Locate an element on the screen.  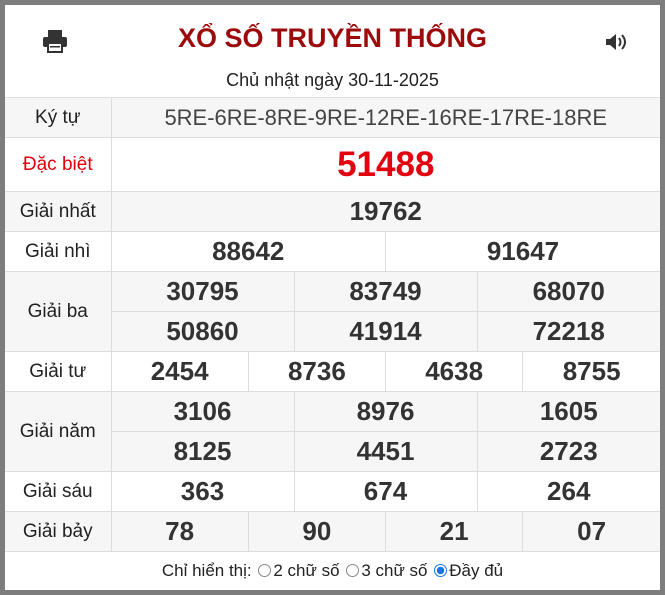
row-tu: Giải tư 2454 8736 4638 8755 is located at coordinates (332, 371).